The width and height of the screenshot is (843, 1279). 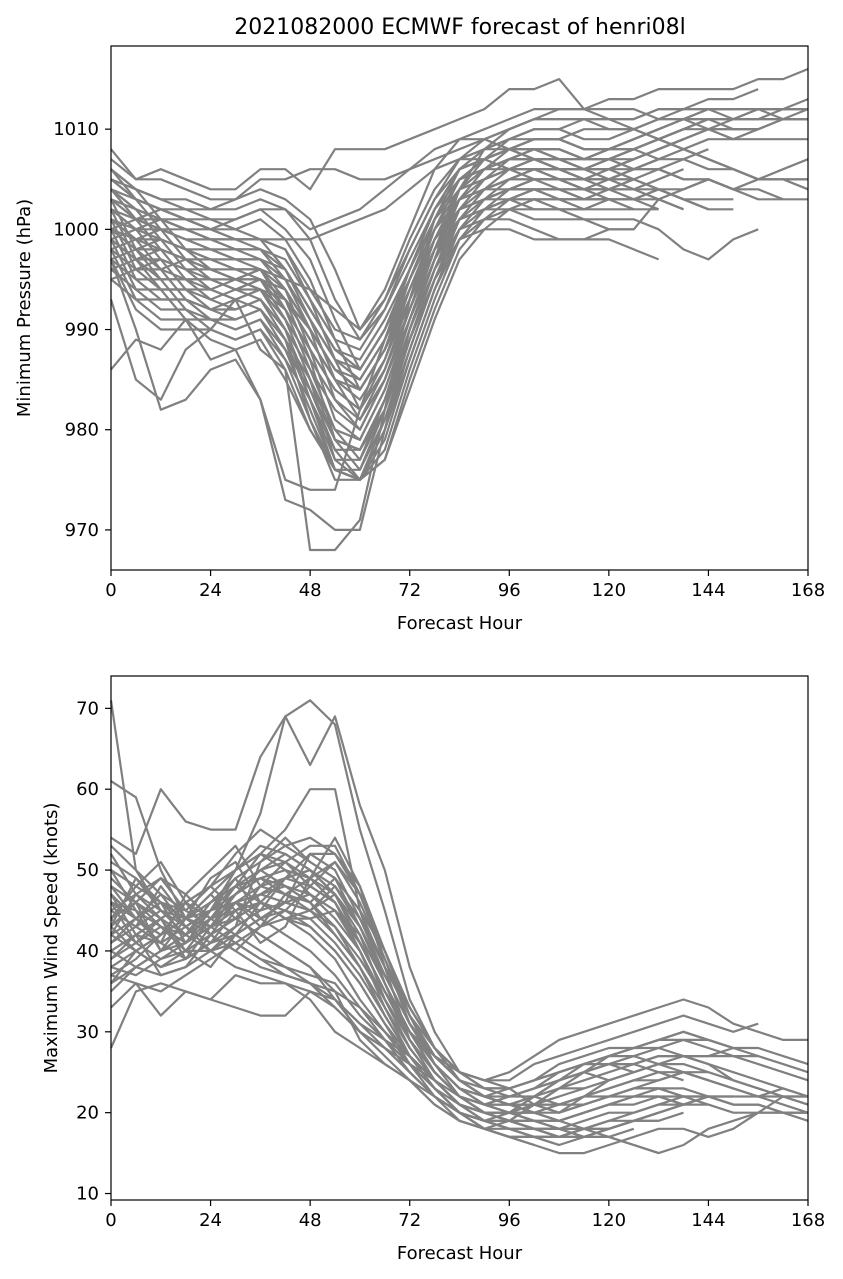 I want to click on y-tick-label: 70, so click(x=87, y=708).